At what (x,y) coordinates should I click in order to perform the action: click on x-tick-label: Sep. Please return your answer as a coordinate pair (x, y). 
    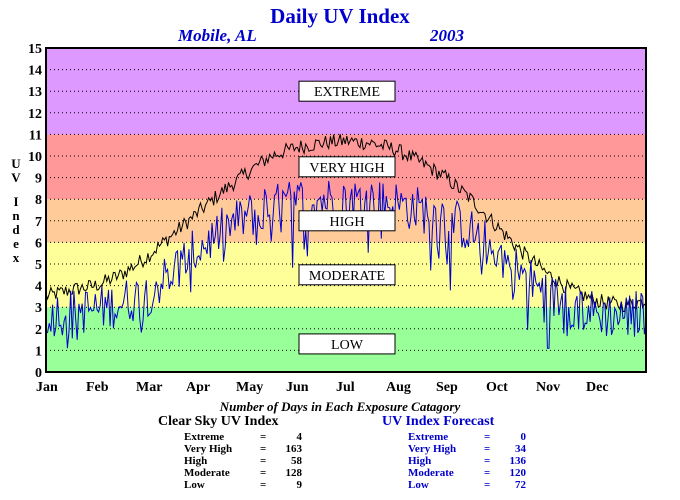
    Looking at the image, I should click on (447, 387).